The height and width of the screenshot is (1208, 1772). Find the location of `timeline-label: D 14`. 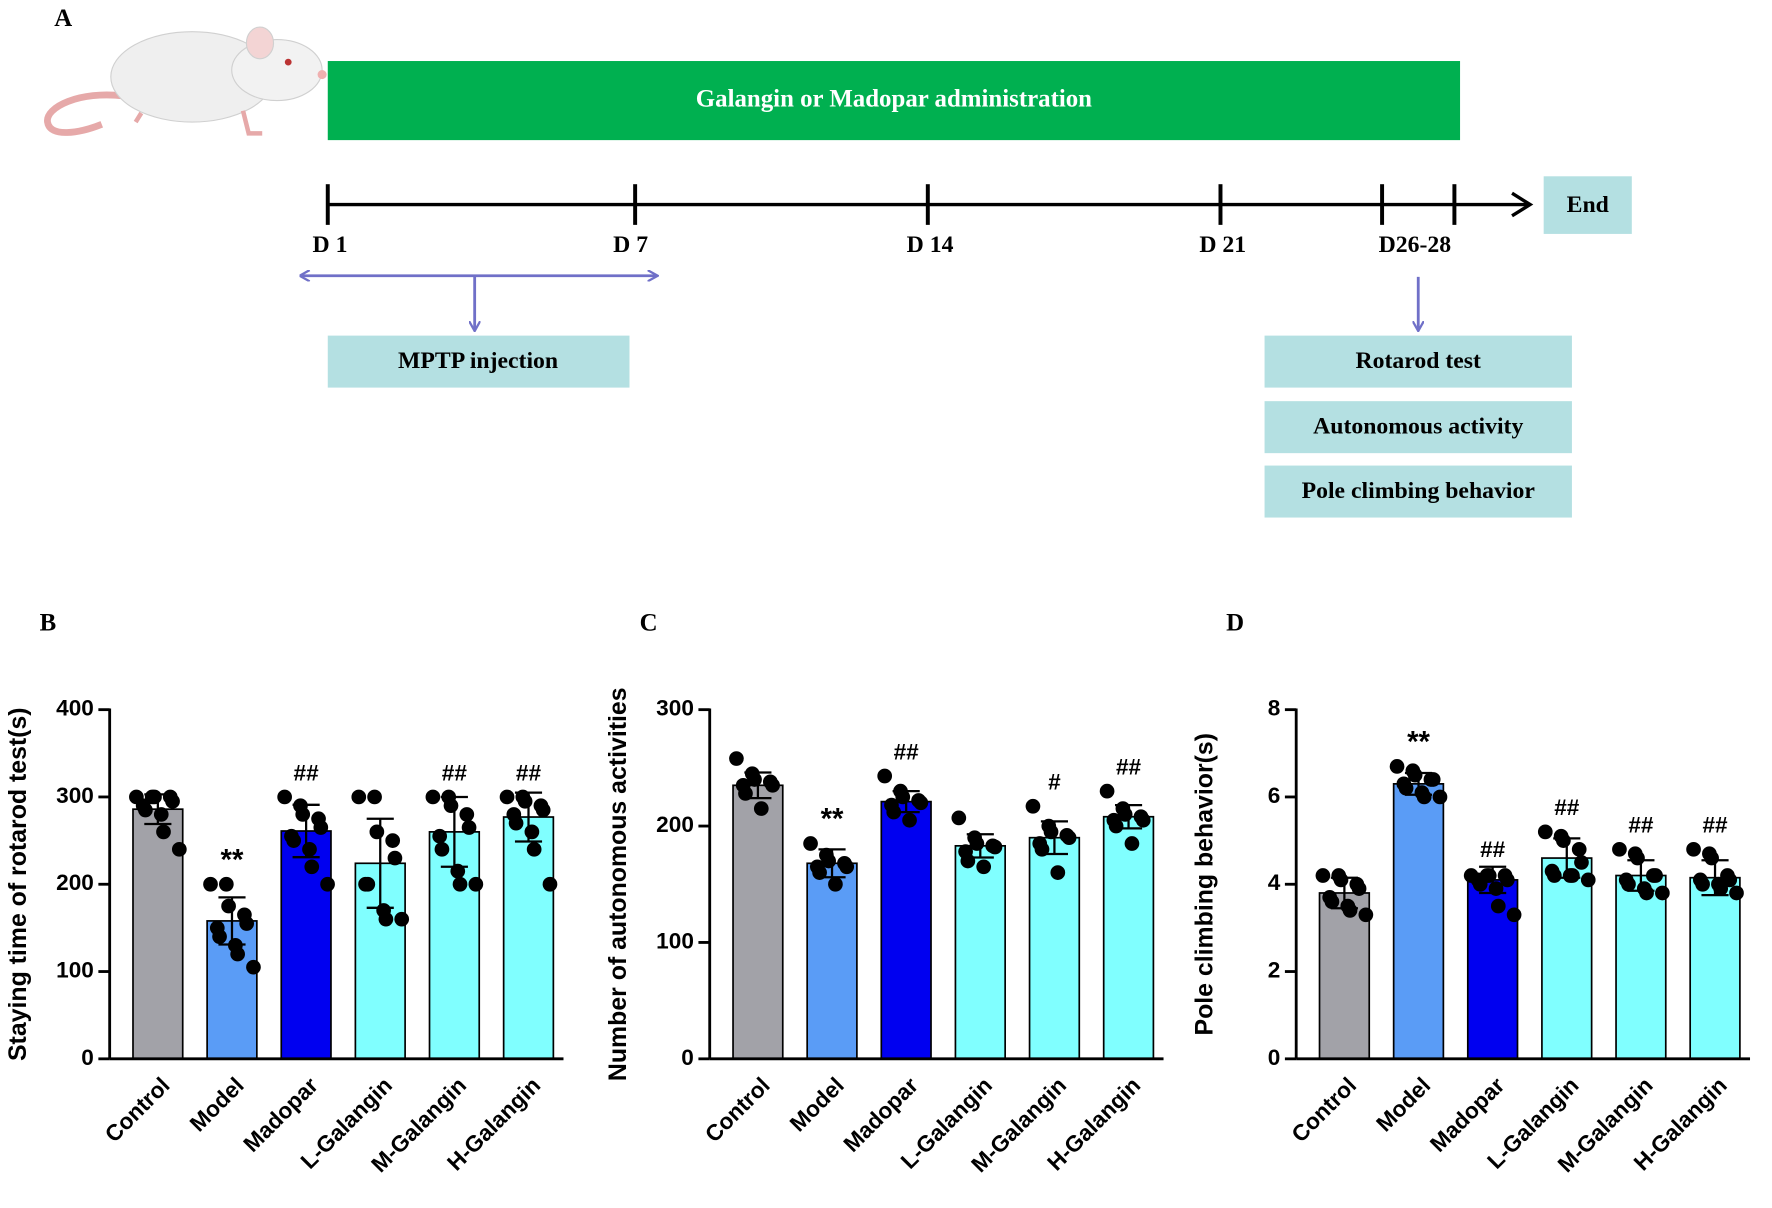

timeline-label: D 14 is located at coordinates (930, 245).